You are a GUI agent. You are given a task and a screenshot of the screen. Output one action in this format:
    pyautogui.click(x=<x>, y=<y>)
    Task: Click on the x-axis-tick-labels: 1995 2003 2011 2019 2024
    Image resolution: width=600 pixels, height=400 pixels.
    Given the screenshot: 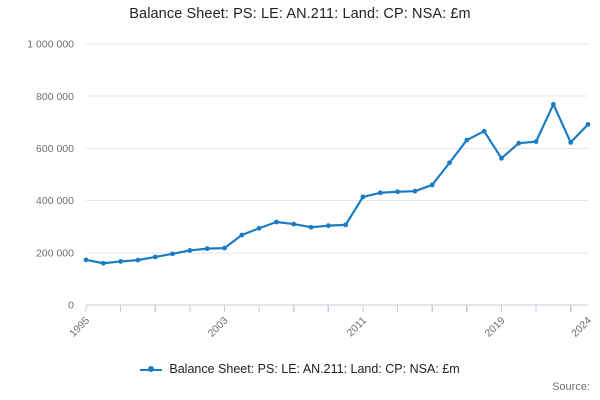 What is the action you would take?
    pyautogui.click(x=330, y=327)
    